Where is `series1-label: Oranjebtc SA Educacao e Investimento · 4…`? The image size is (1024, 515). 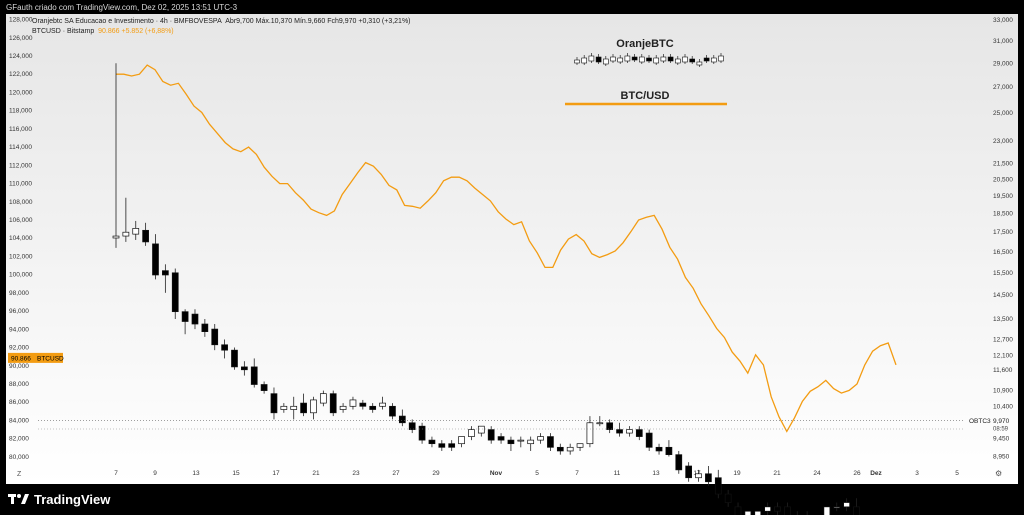 series1-label: Oranjebtc SA Educacao e Investimento · 4… is located at coordinates (127, 21).